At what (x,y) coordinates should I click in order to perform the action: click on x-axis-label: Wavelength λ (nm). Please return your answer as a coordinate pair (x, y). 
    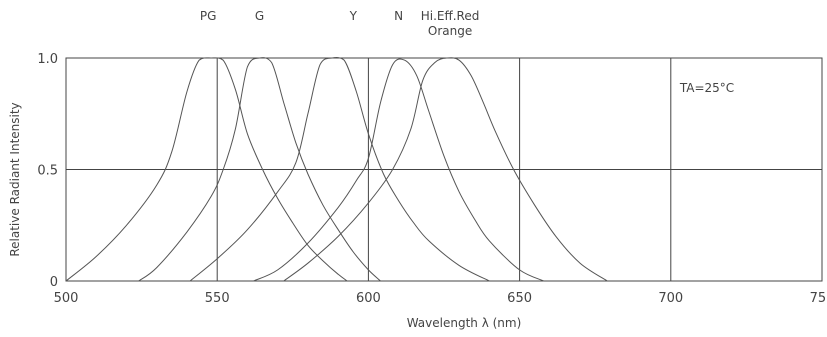
    Looking at the image, I should click on (464, 323).